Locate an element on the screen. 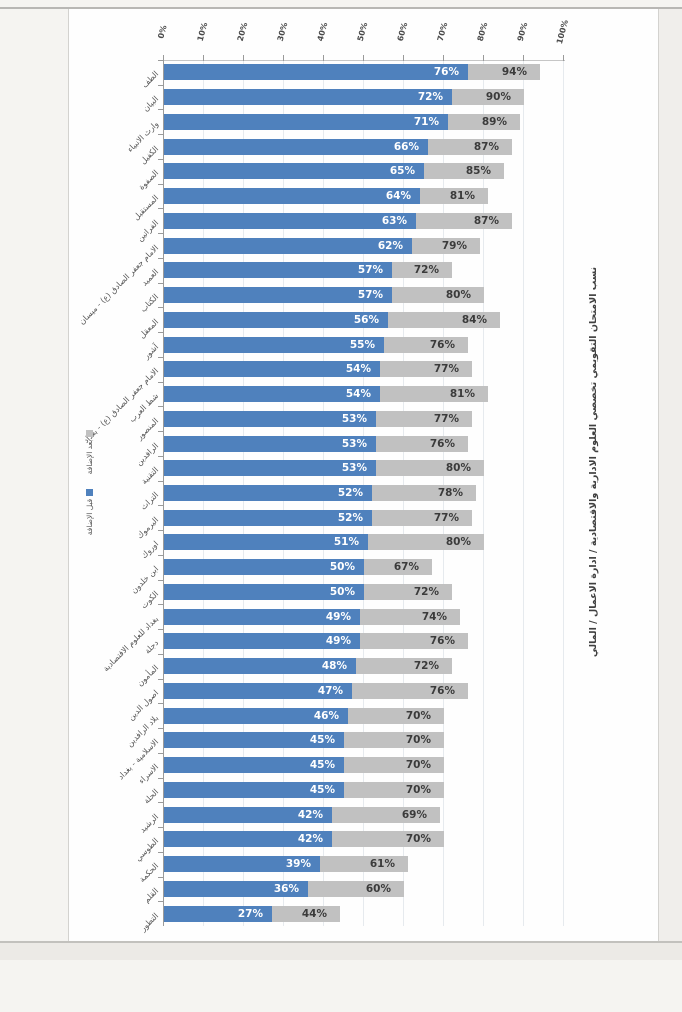 This screenshot has width=682, height=1012. bar-value-after: 87% is located at coordinates (486, 221).